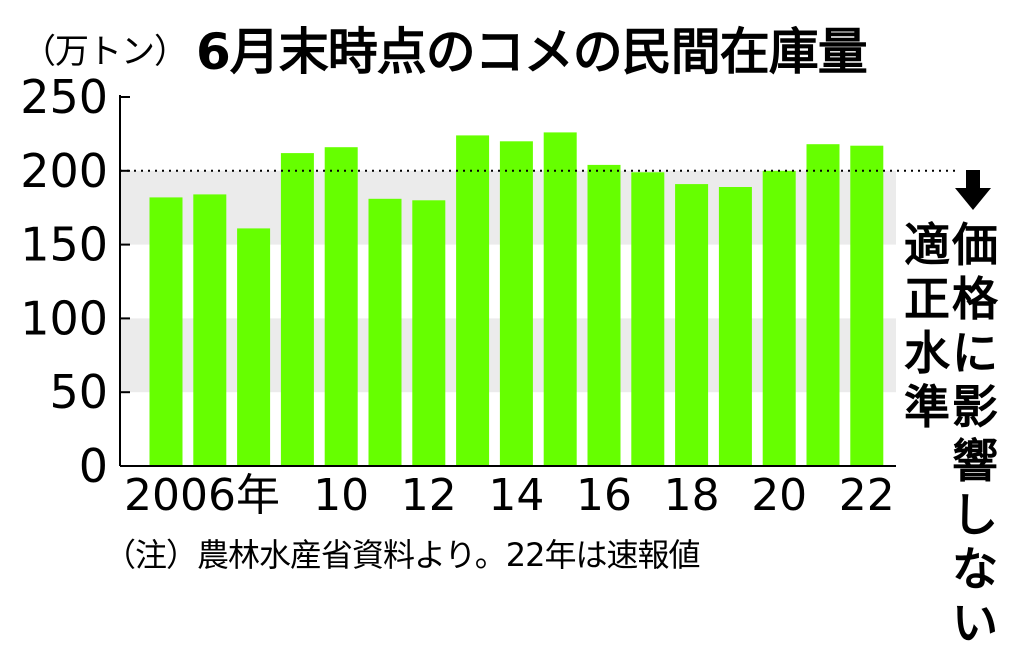 This screenshot has height=650, width=1024. What do you see at coordinates (78, 392) in the screenshot?
I see `y-tick-label-50: 50` at bounding box center [78, 392].